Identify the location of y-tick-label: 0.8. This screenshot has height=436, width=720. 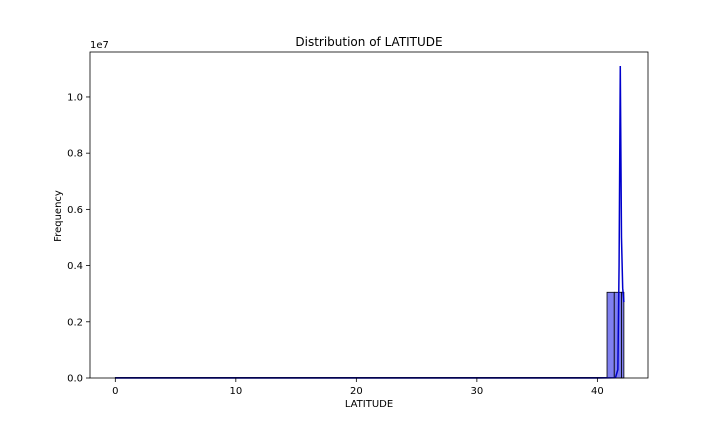
(75, 154).